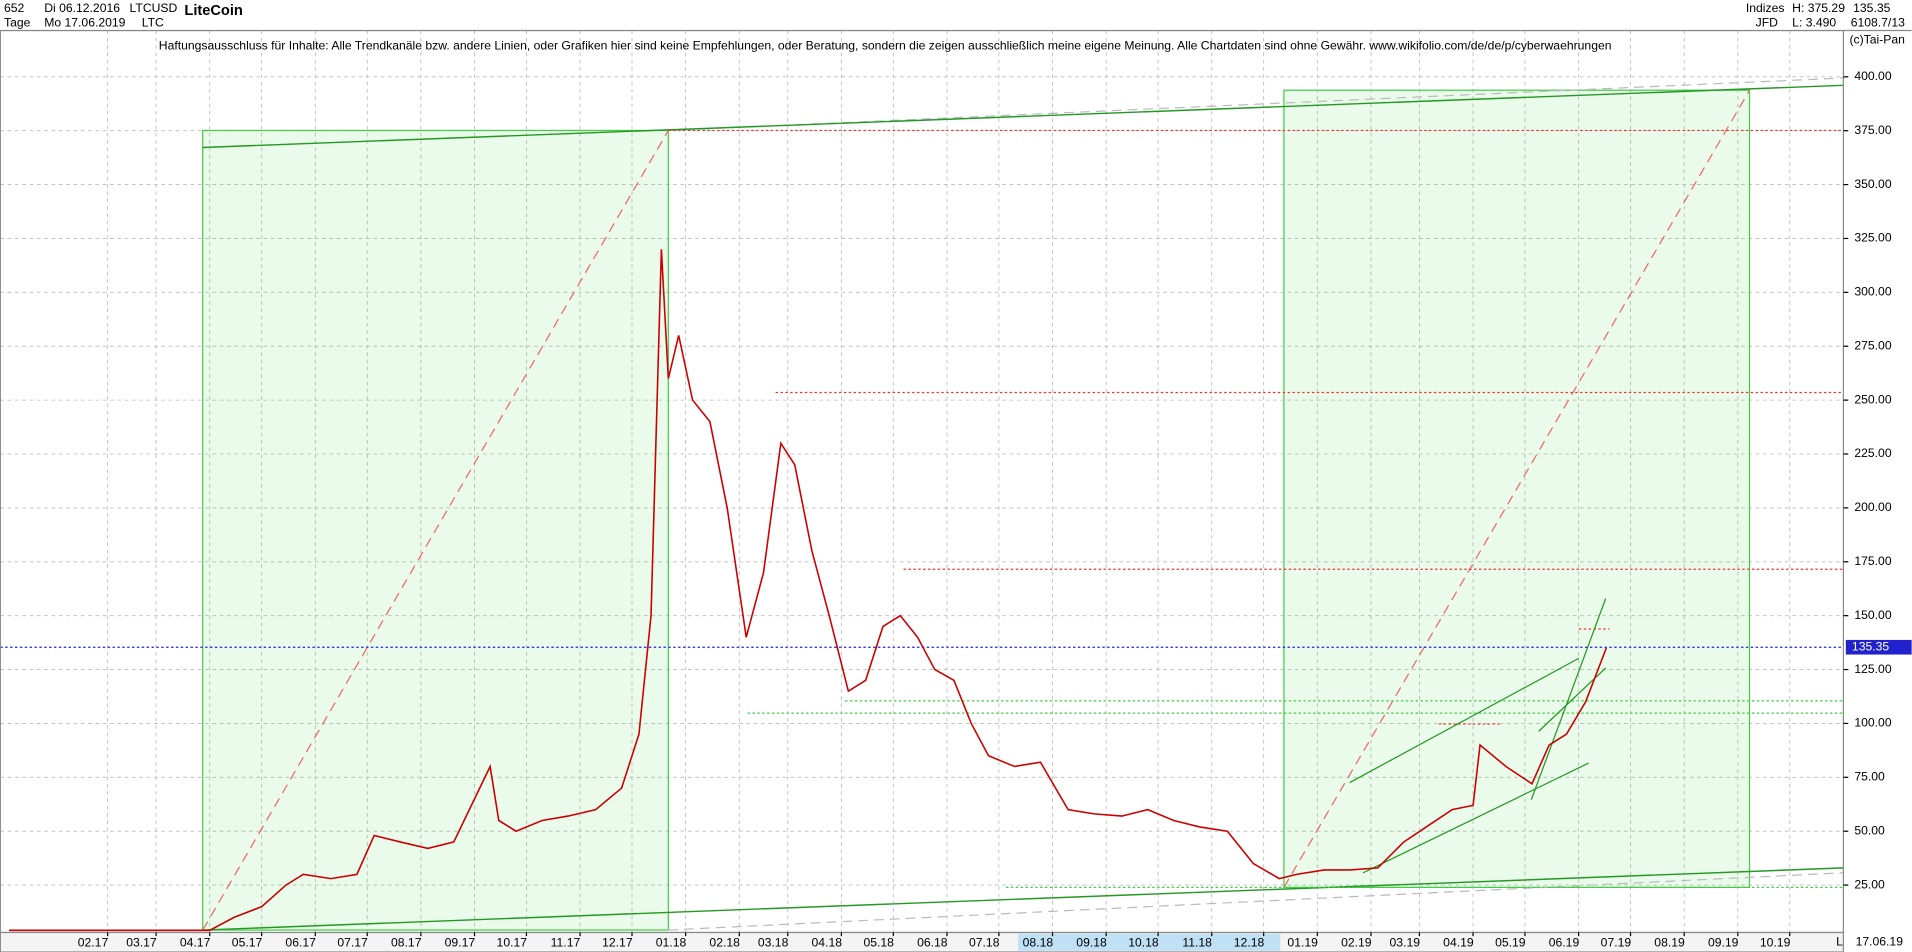  I want to click on x-tick-label: 05.17, so click(247, 943).